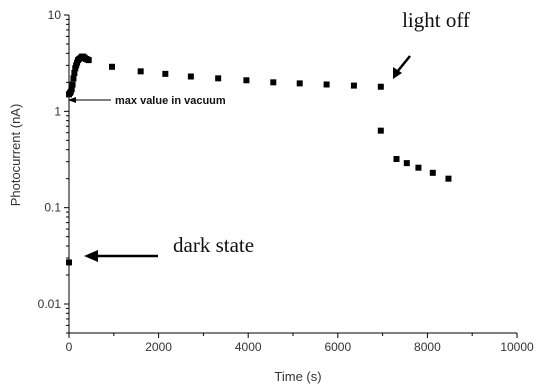  Describe the element at coordinates (517, 347) in the screenshot. I see `x-tick-label: 10000` at that location.